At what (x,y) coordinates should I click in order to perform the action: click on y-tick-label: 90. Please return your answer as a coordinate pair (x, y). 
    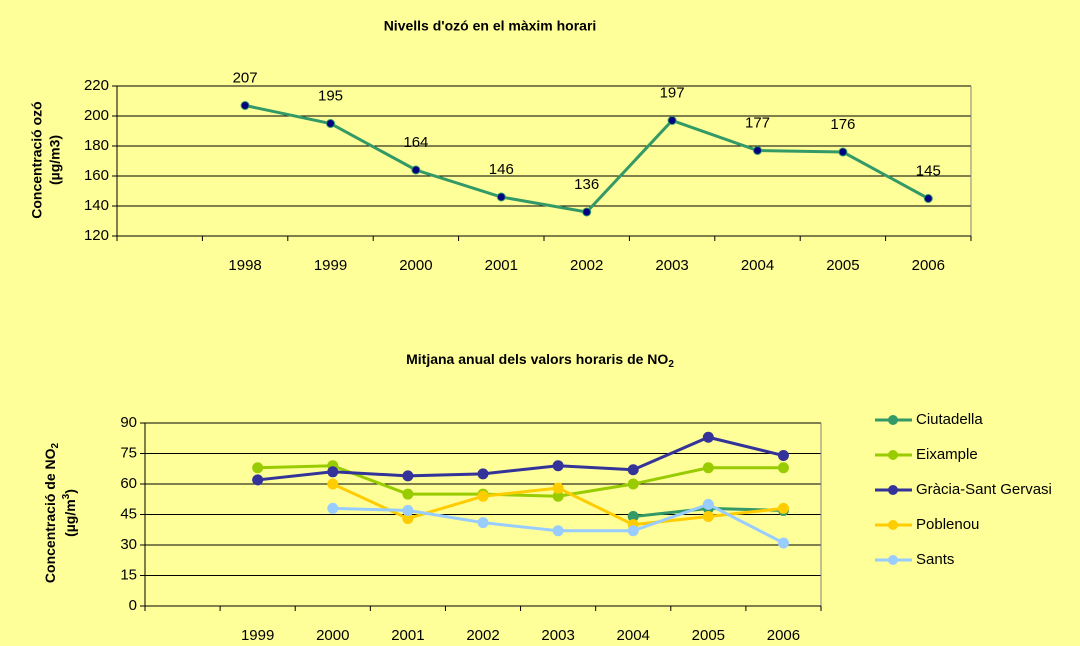
    Looking at the image, I should click on (128, 422).